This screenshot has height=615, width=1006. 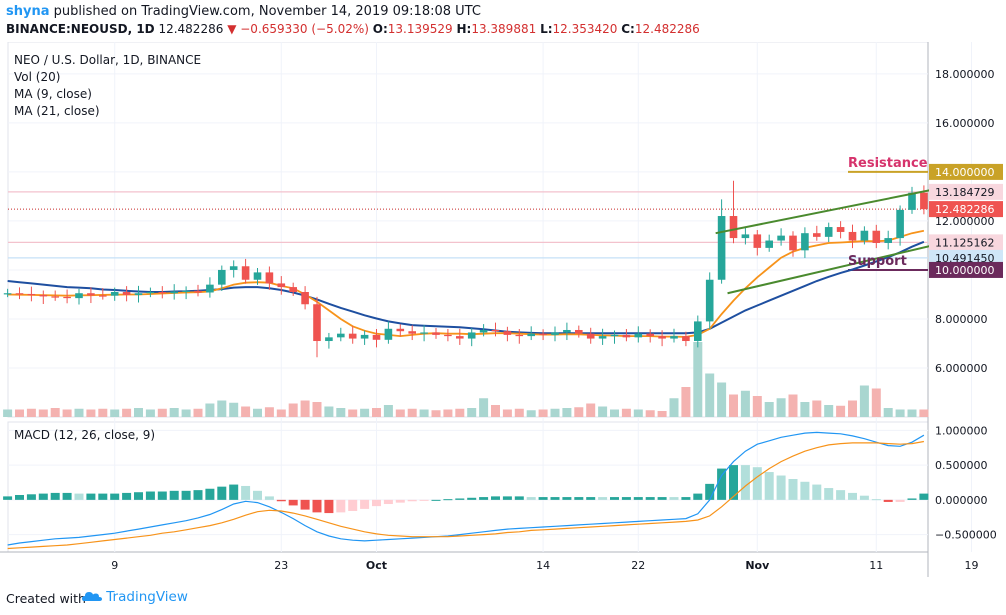 I want to click on time-tick-label: 9, so click(x=114, y=565).